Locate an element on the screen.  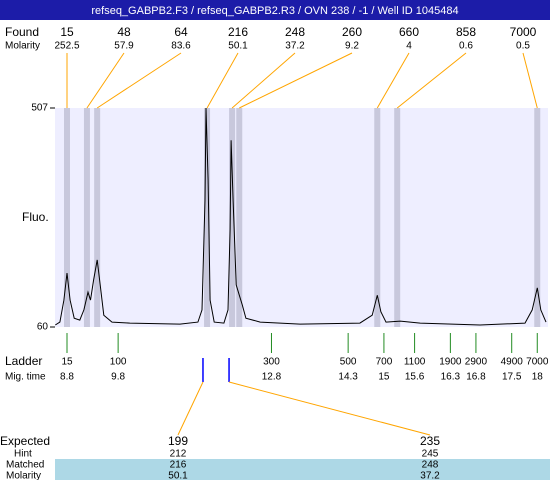
matched-label: Matched is located at coordinates (25, 465).